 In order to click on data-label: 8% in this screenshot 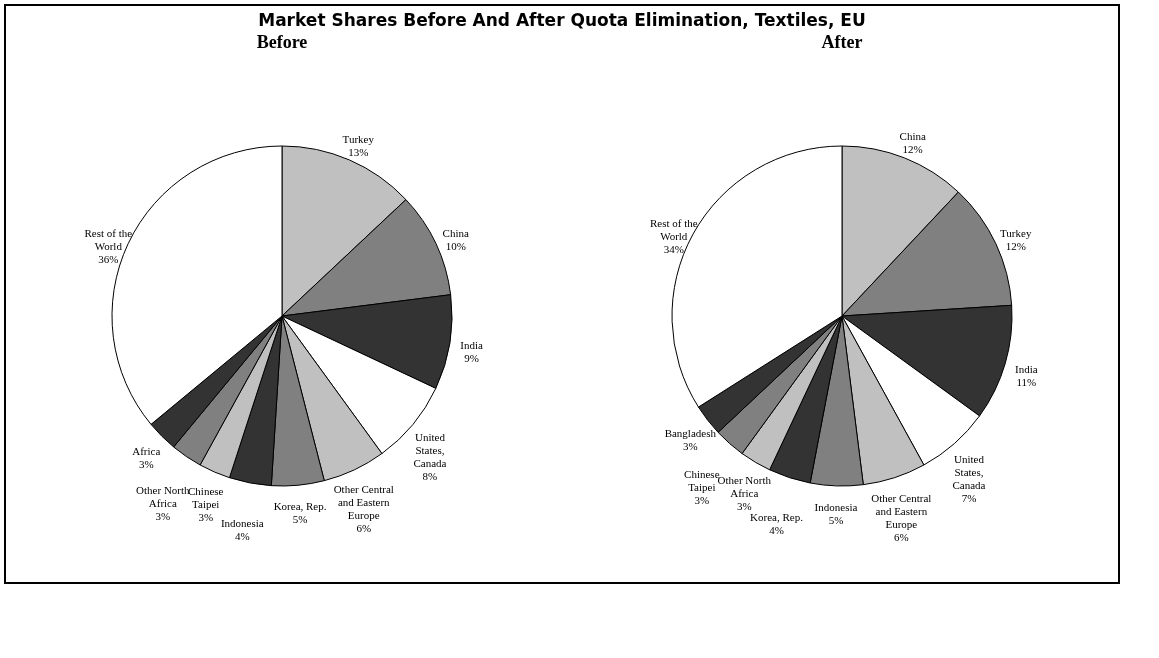, I will do `click(430, 476)`.